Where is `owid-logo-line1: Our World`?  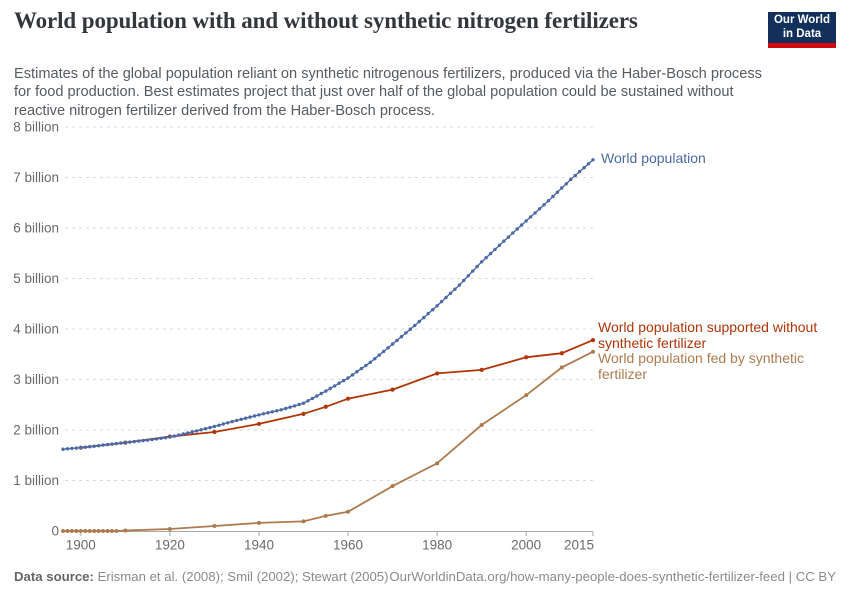
owid-logo-line1: Our World is located at coordinates (801, 19).